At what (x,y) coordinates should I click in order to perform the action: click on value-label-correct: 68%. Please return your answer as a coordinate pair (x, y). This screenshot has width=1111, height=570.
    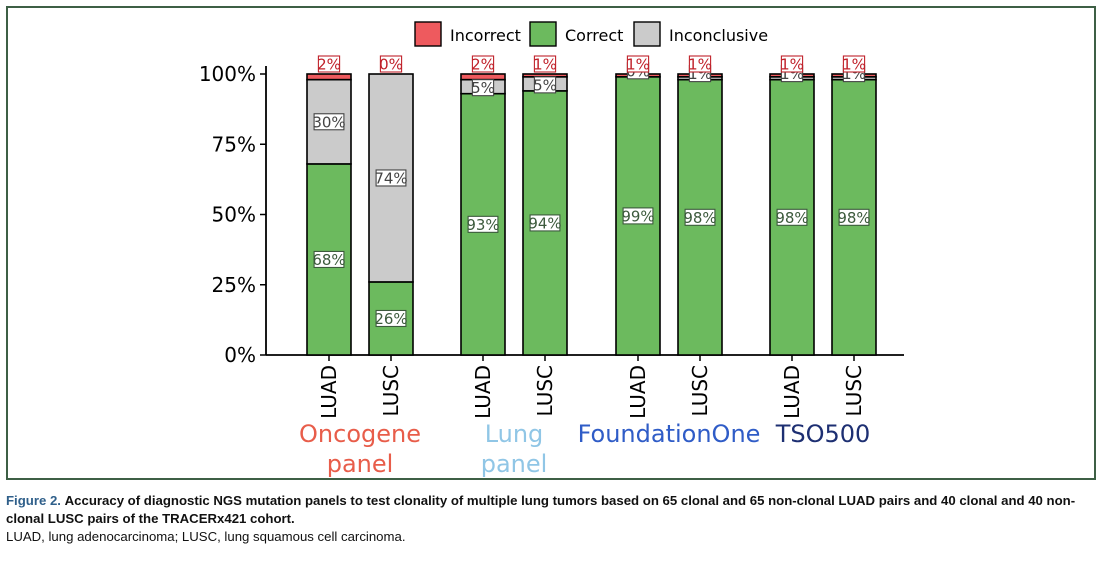
    Looking at the image, I should click on (328, 260).